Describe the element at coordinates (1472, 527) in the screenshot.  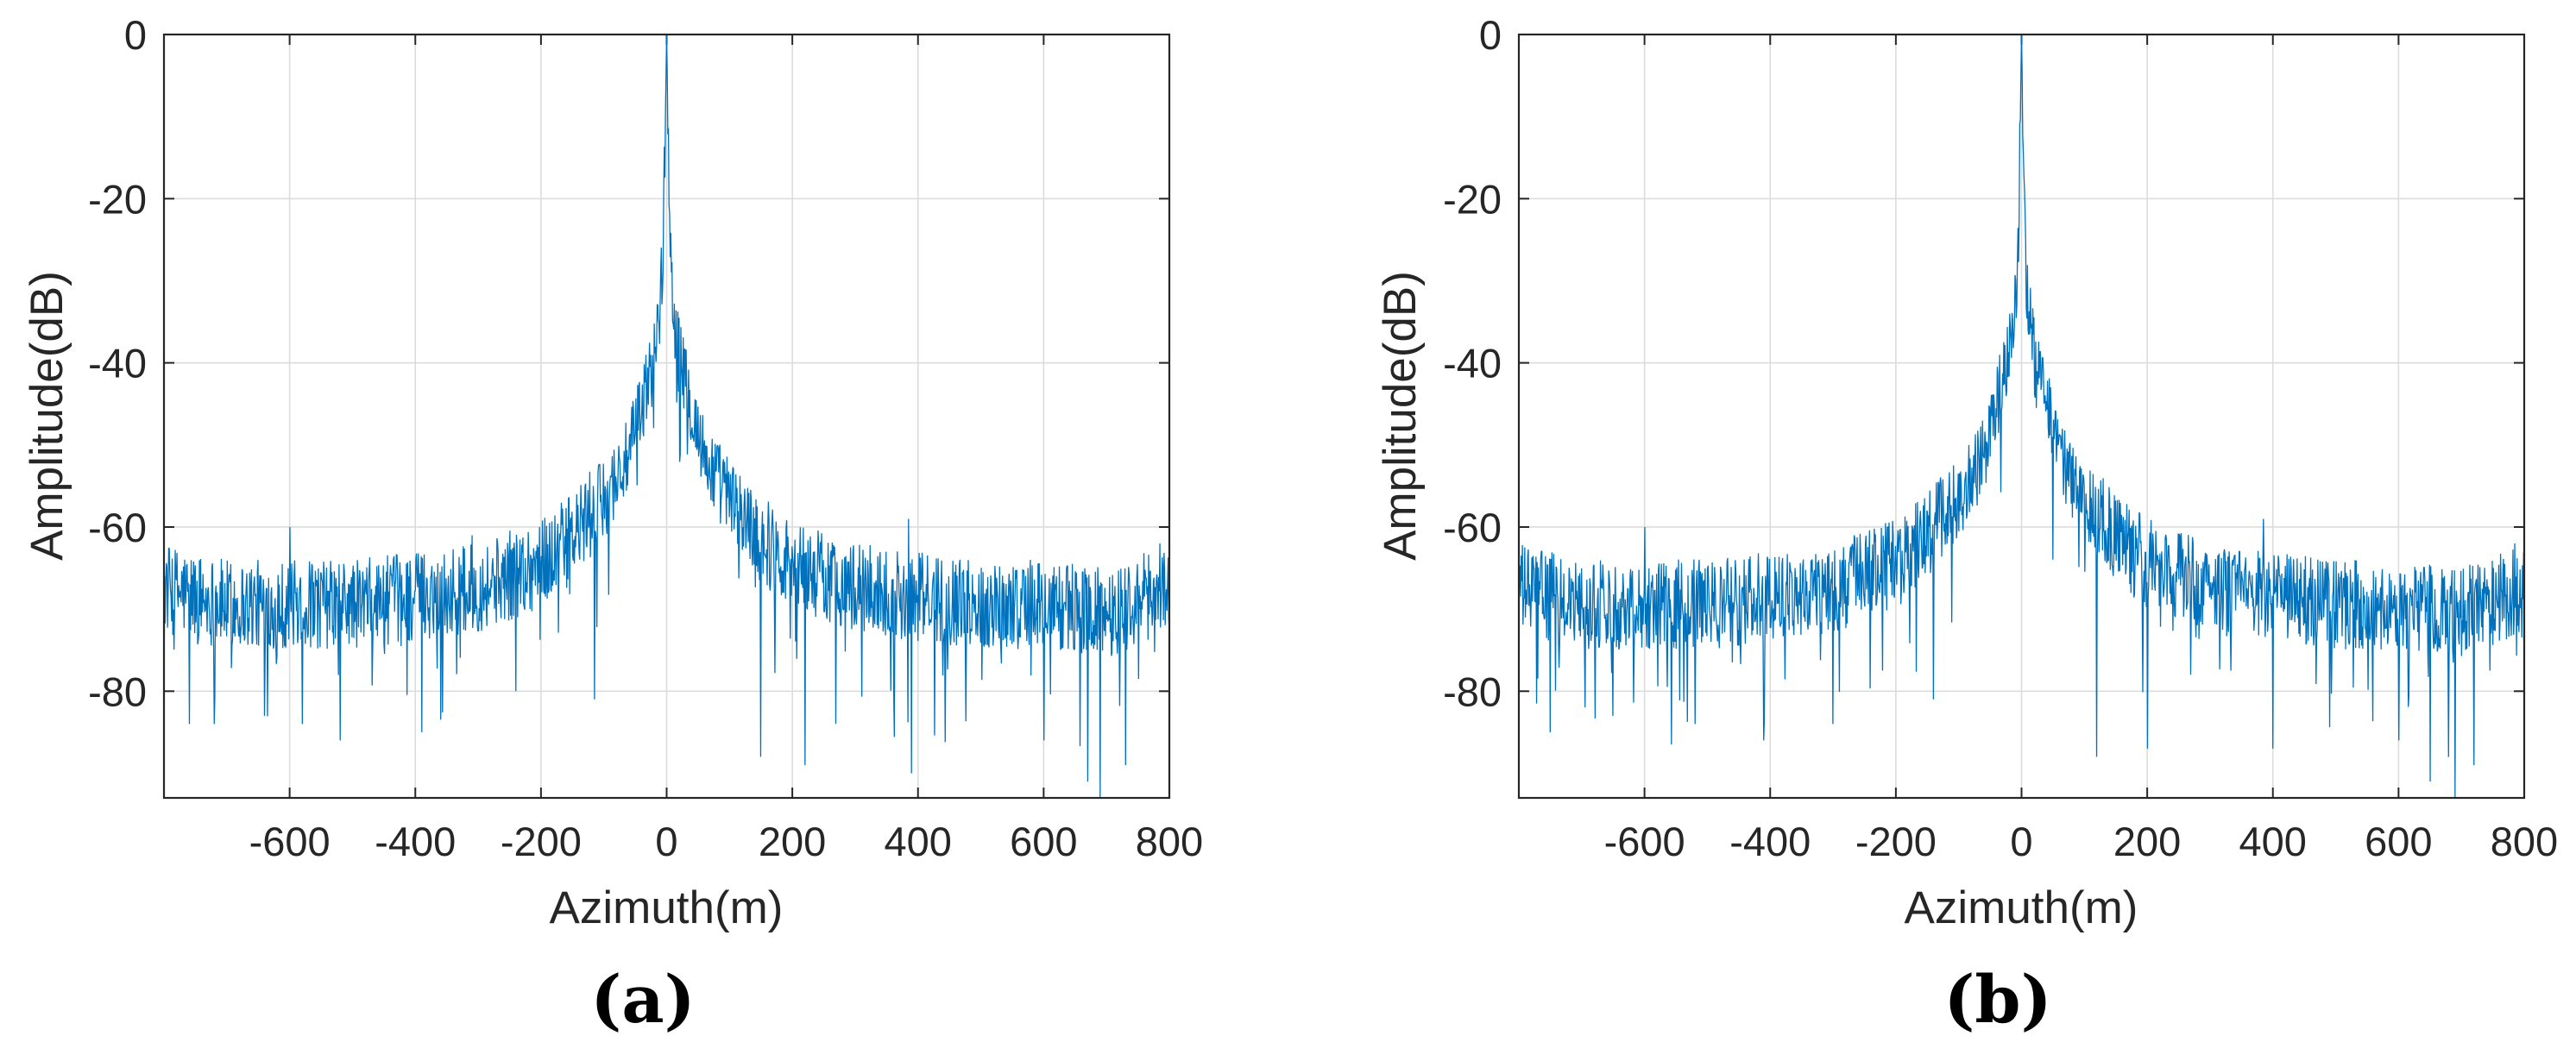
I see `panel-b-y-tick-label: -60` at that location.